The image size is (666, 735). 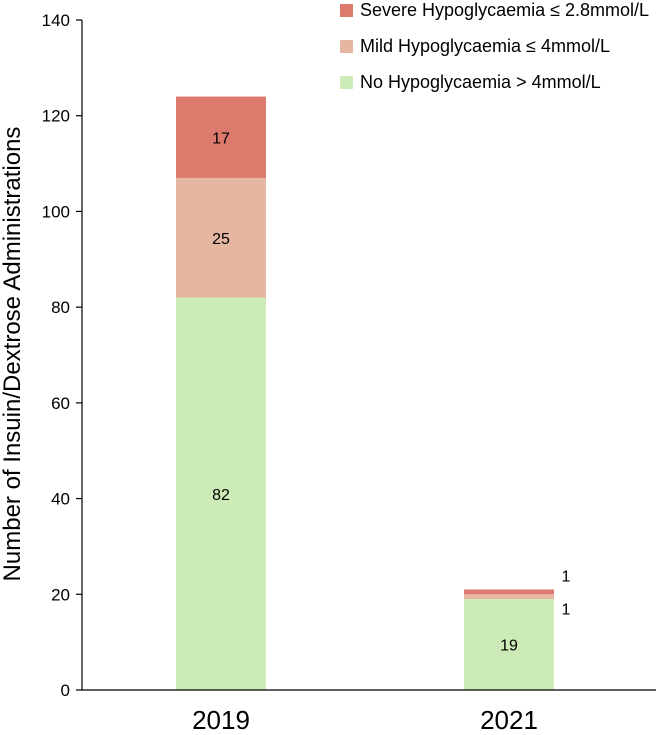 I want to click on bar-label-2021-series-0: 19, so click(x=509, y=646).